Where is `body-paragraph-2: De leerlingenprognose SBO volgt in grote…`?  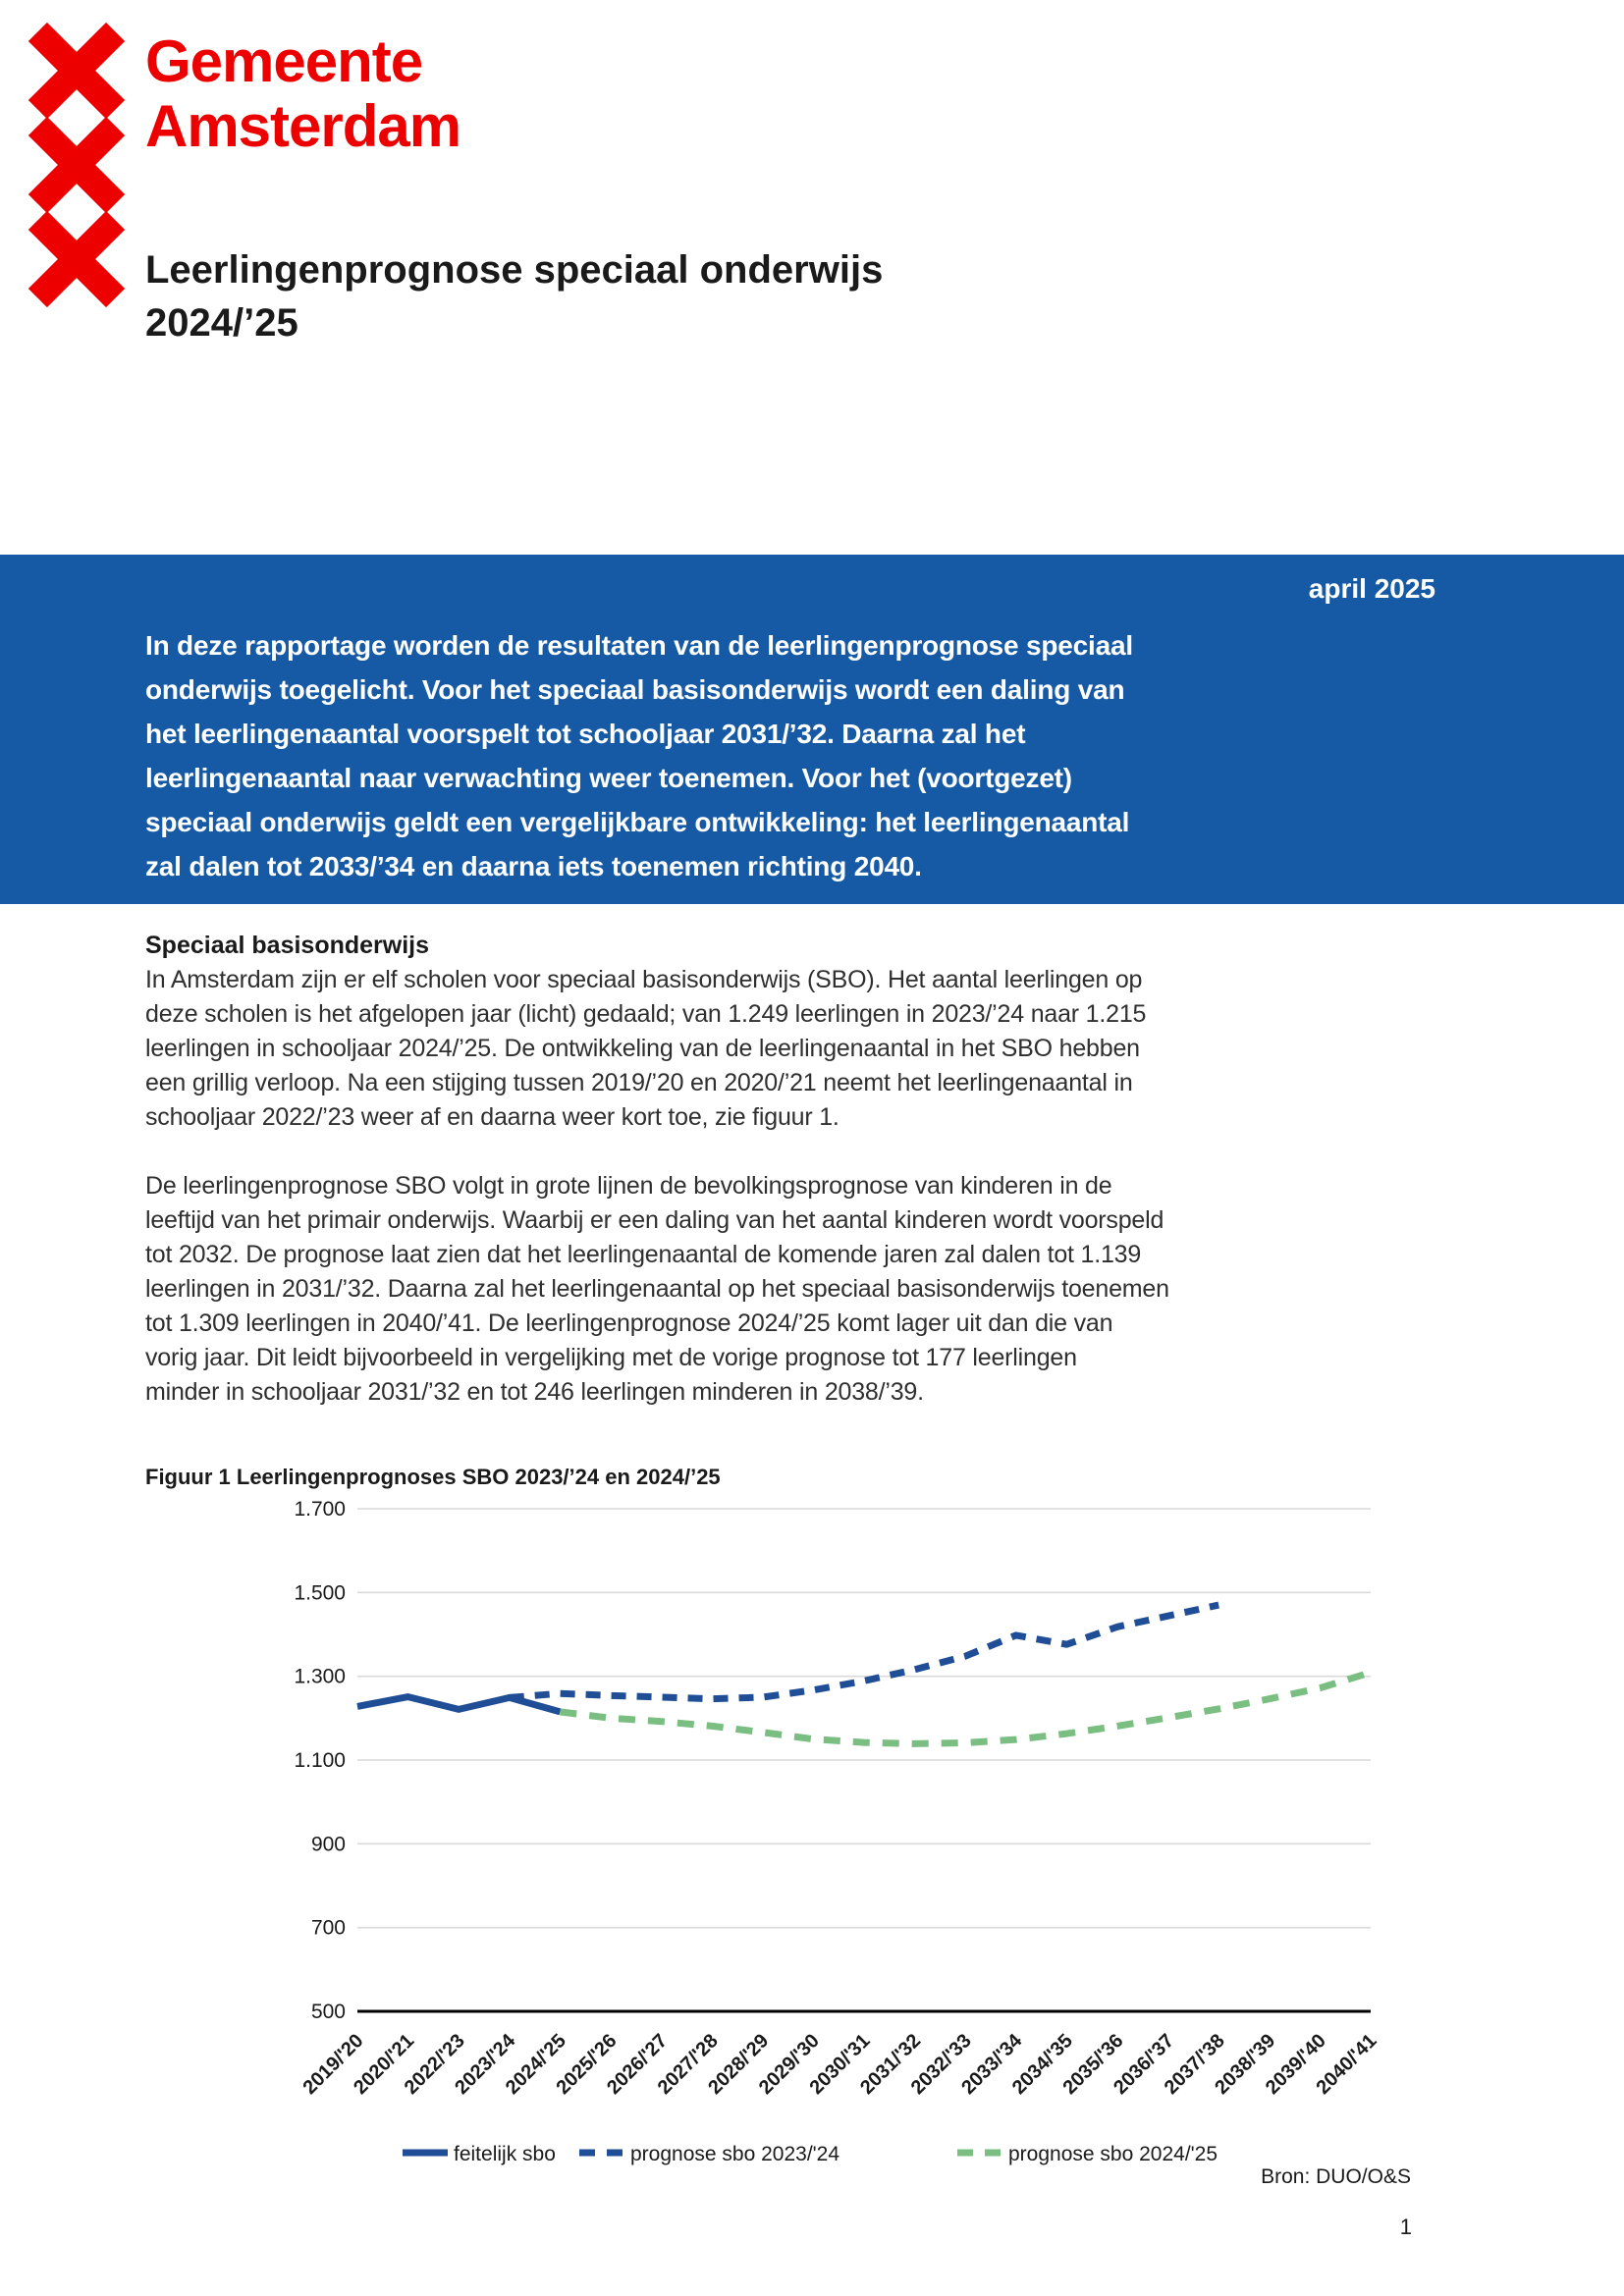
body-paragraph-2: De leerlingenprognose SBO volgt in grote… is located at coordinates (657, 1289).